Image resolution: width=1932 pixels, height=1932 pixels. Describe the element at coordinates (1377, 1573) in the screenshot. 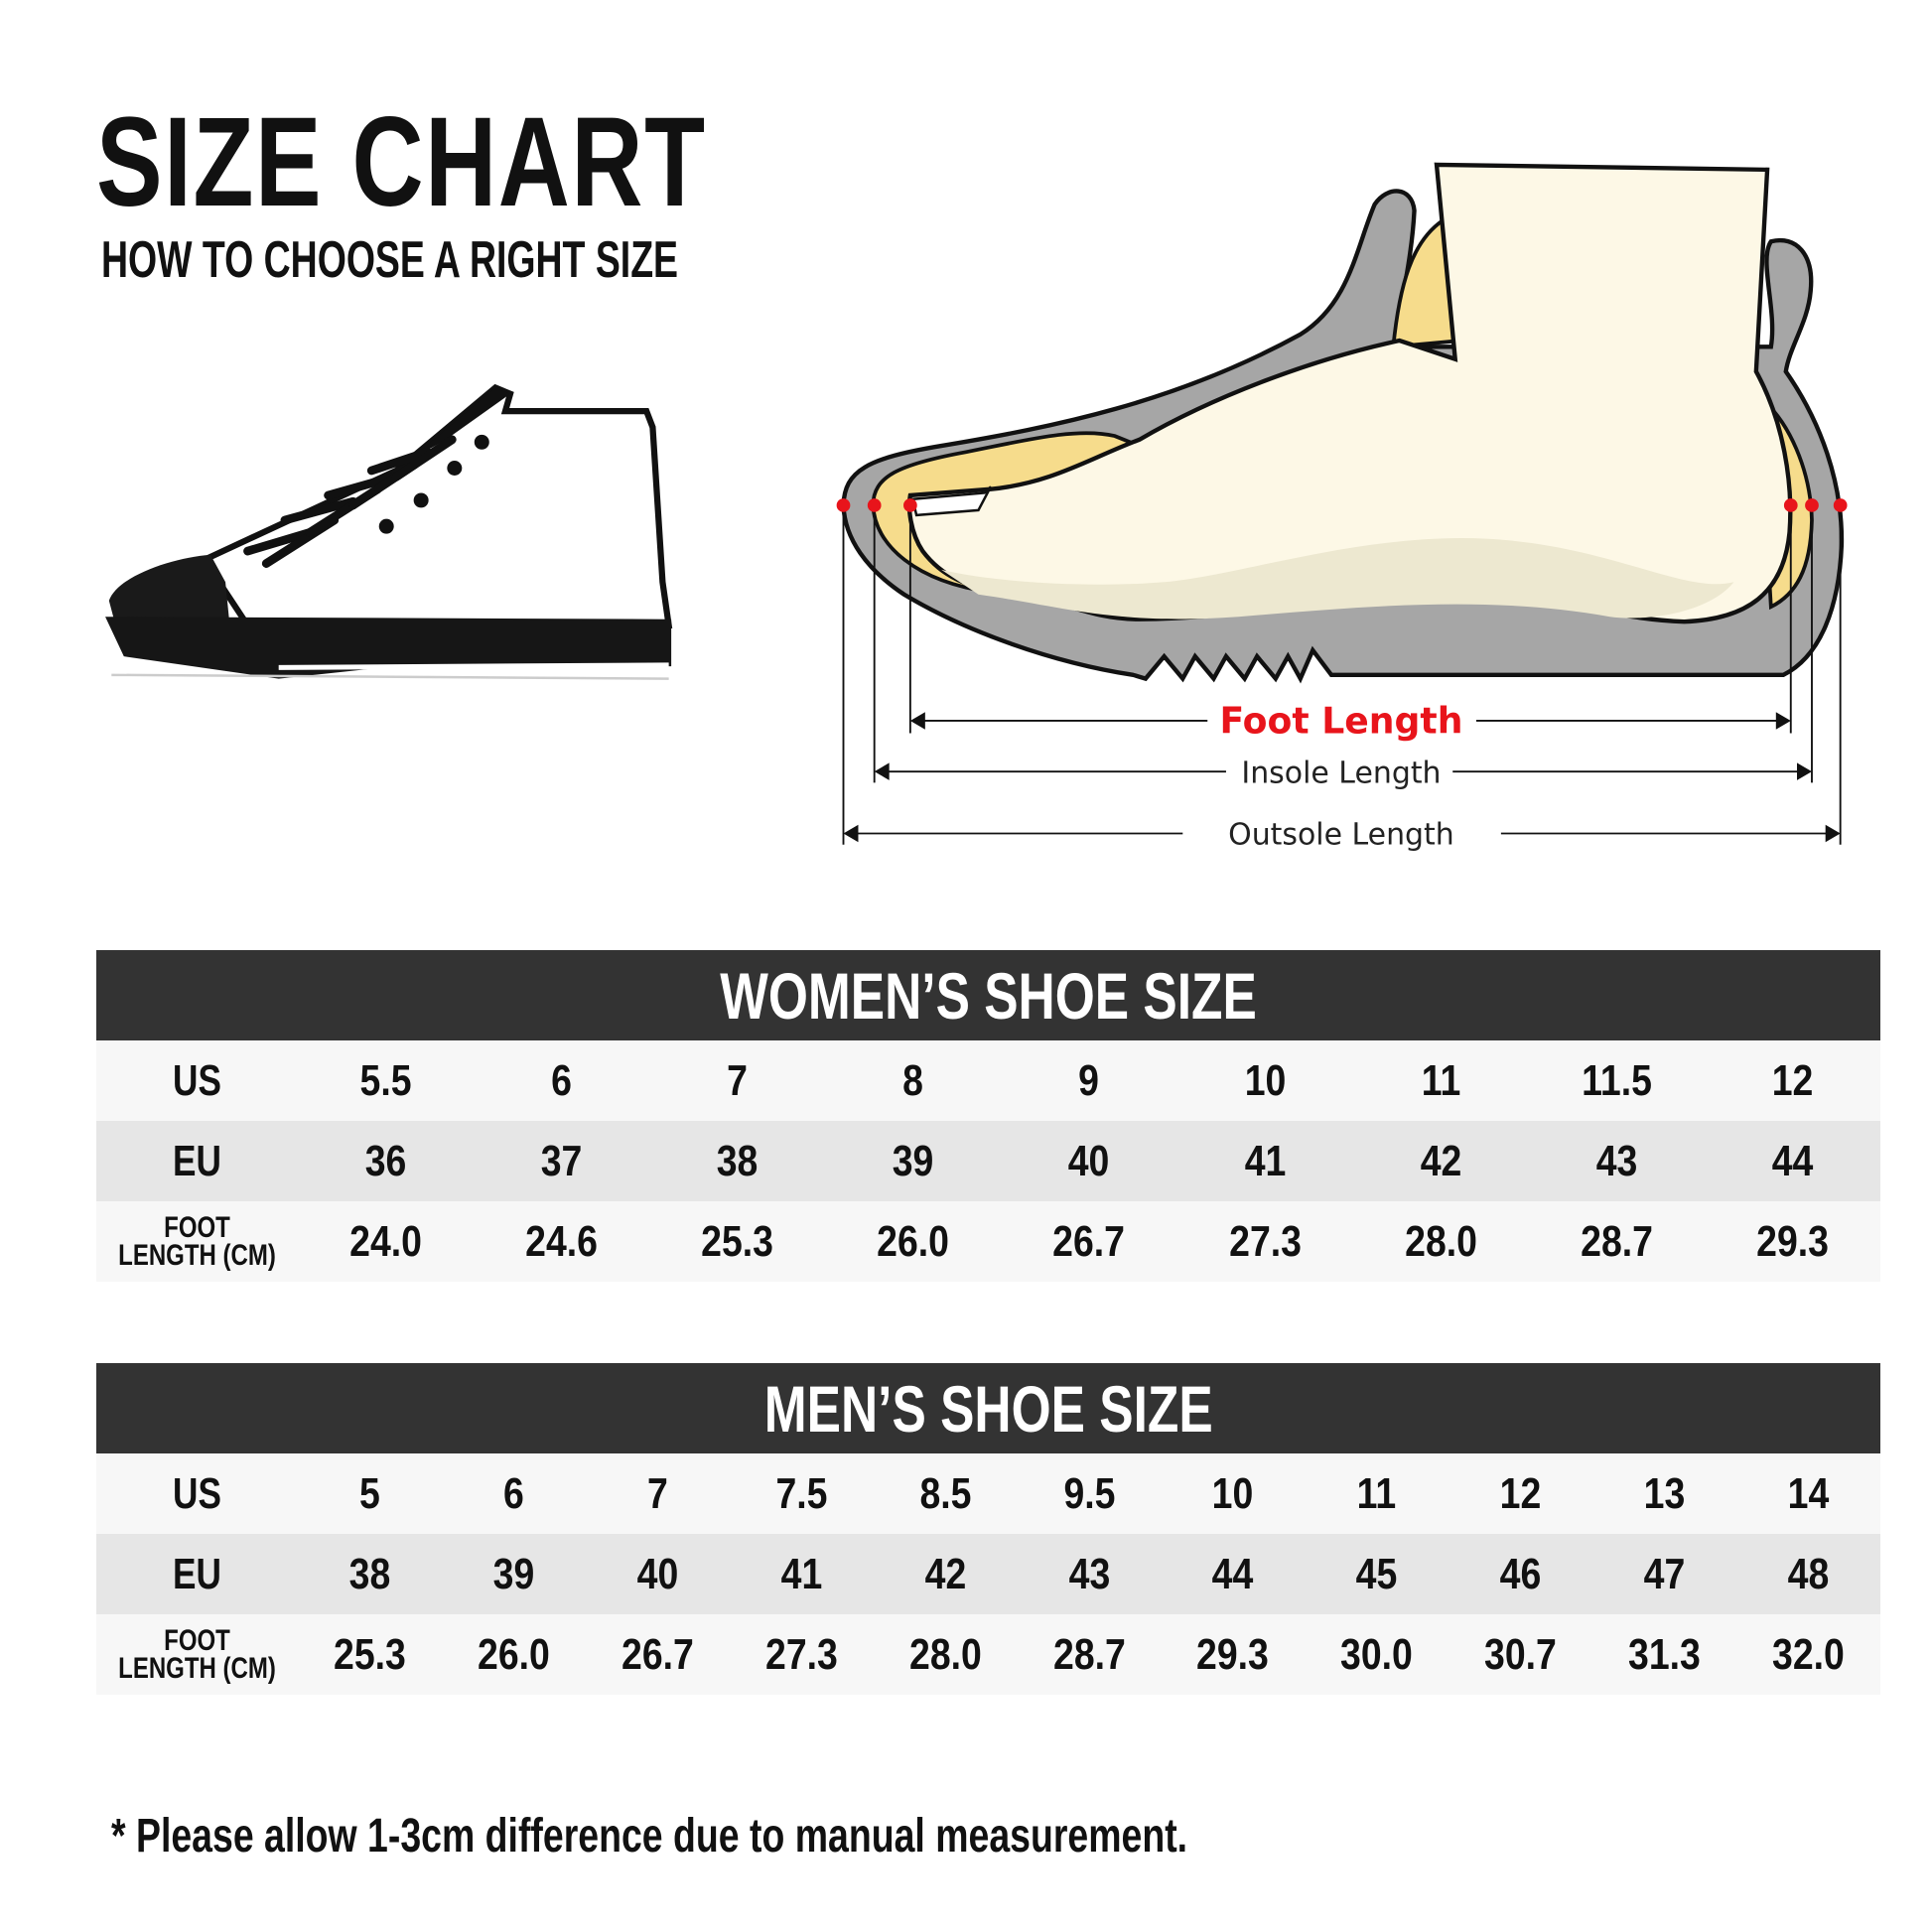

I see `table-cell: 45` at that location.